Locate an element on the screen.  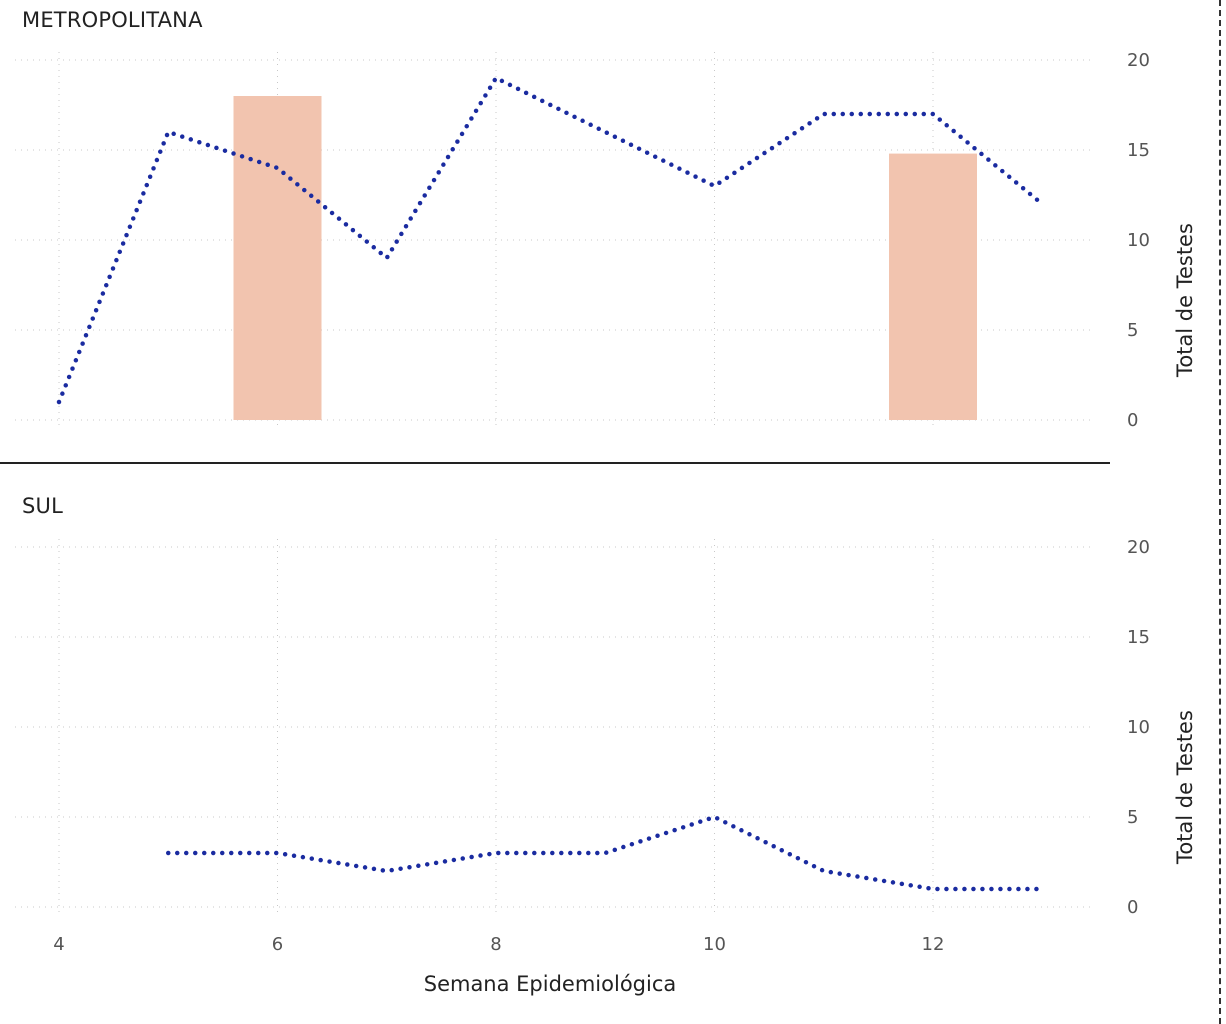
x-axis-title: Semana Epidemiológica is located at coordinates (550, 984).